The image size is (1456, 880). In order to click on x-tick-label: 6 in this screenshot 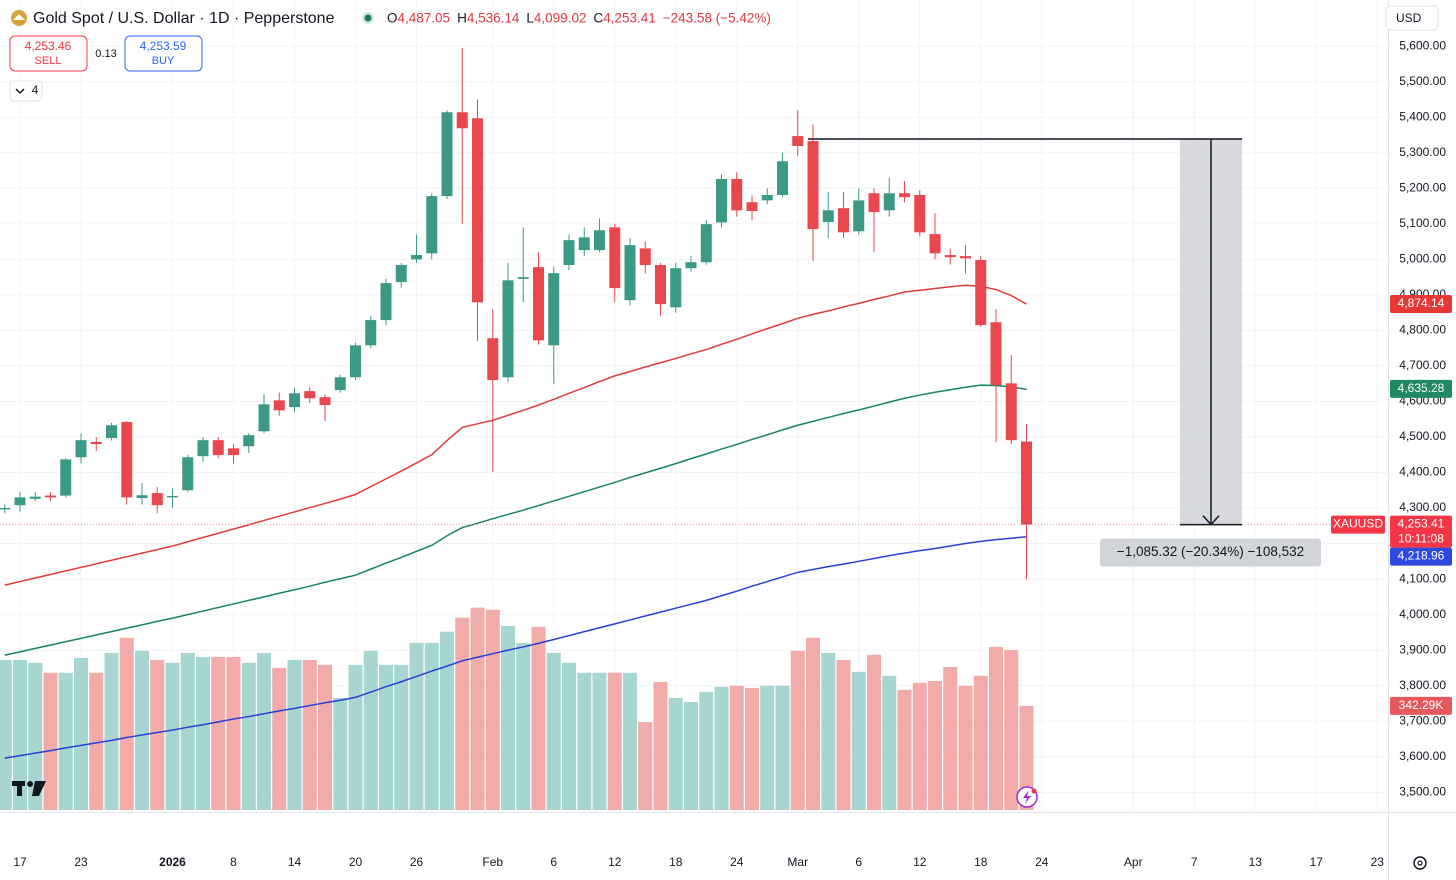, I will do `click(553, 862)`.